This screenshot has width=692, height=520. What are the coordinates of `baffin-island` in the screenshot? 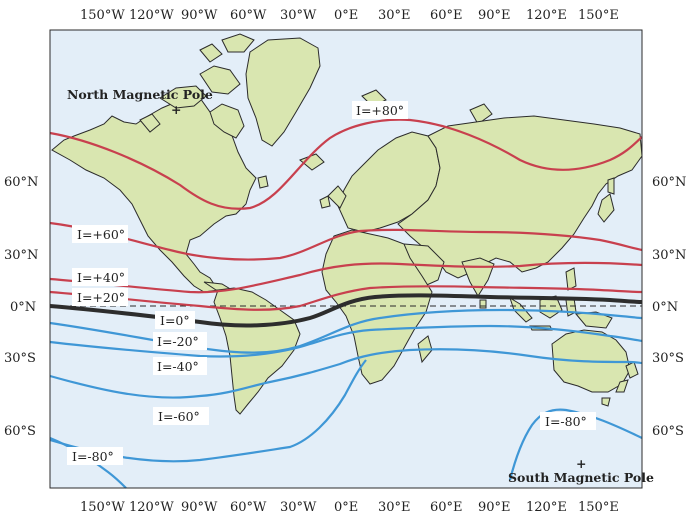 It's located at (227, 121).